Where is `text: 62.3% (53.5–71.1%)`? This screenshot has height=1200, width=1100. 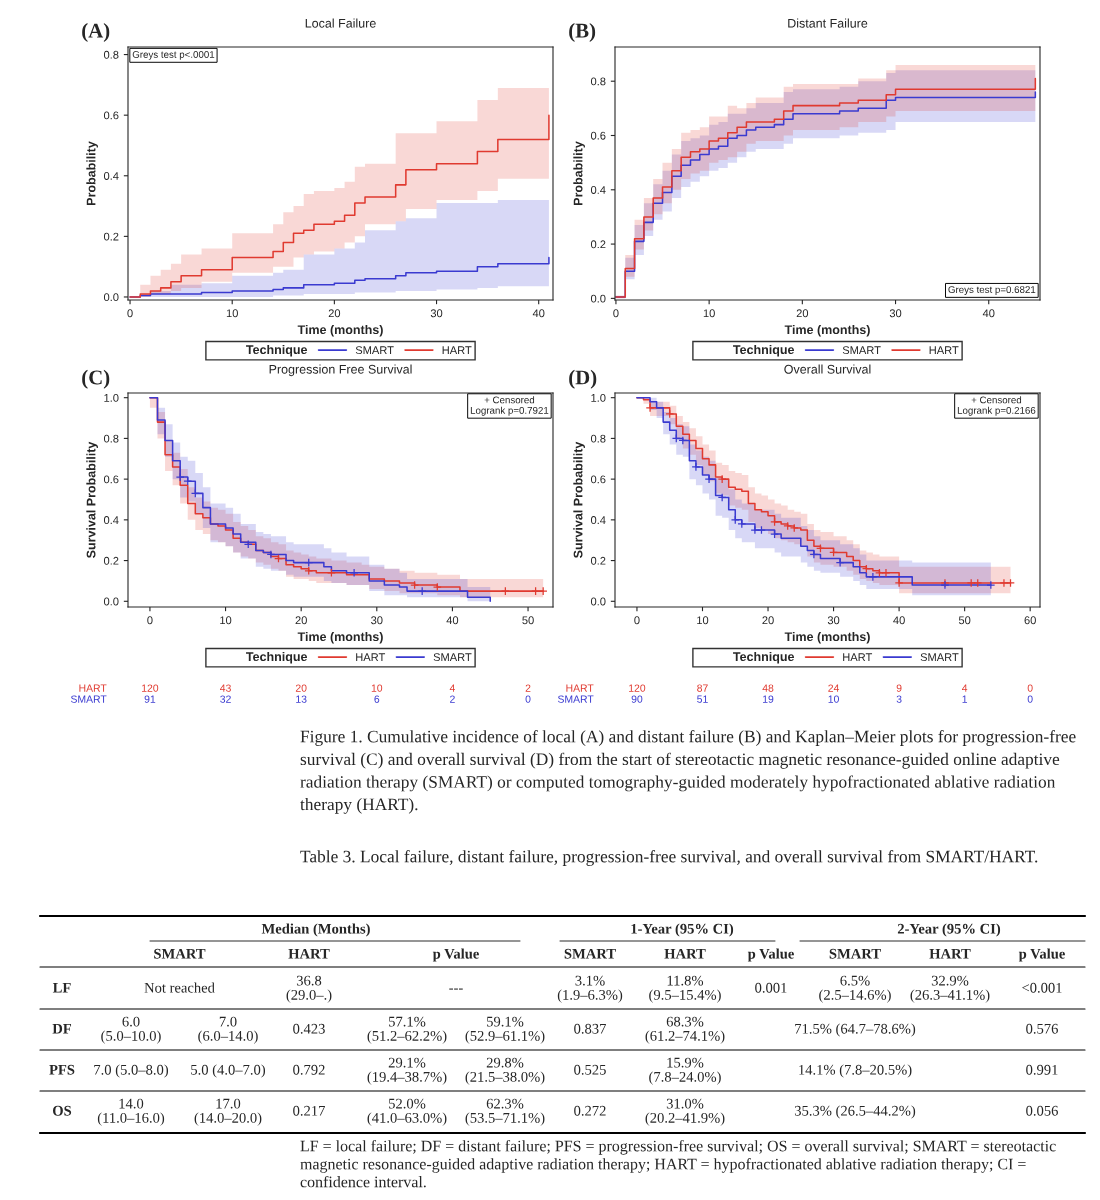
text: 62.3% (53.5–71.1%) is located at coordinates (505, 1112).